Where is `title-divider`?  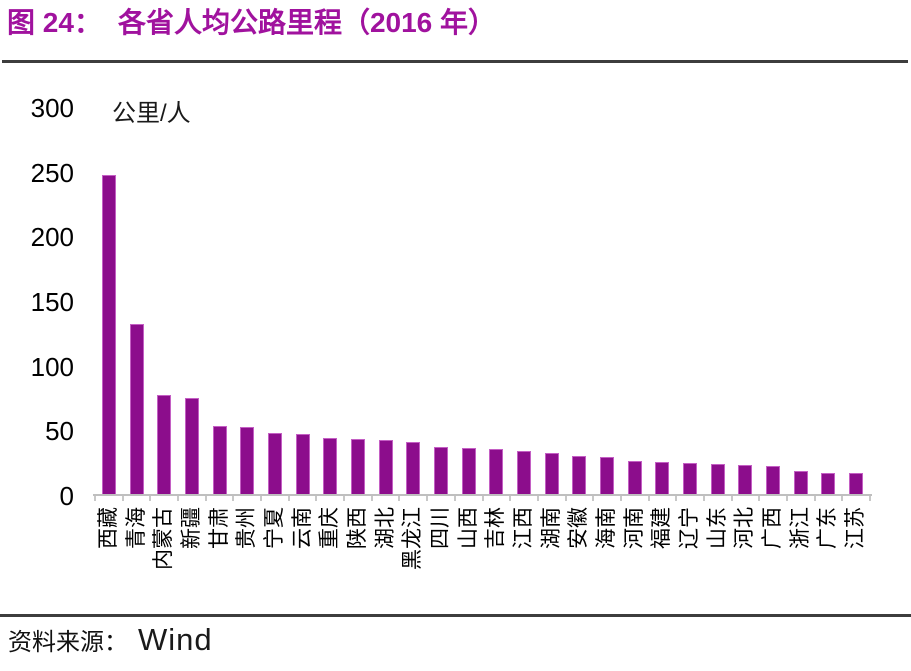 title-divider is located at coordinates (455, 61).